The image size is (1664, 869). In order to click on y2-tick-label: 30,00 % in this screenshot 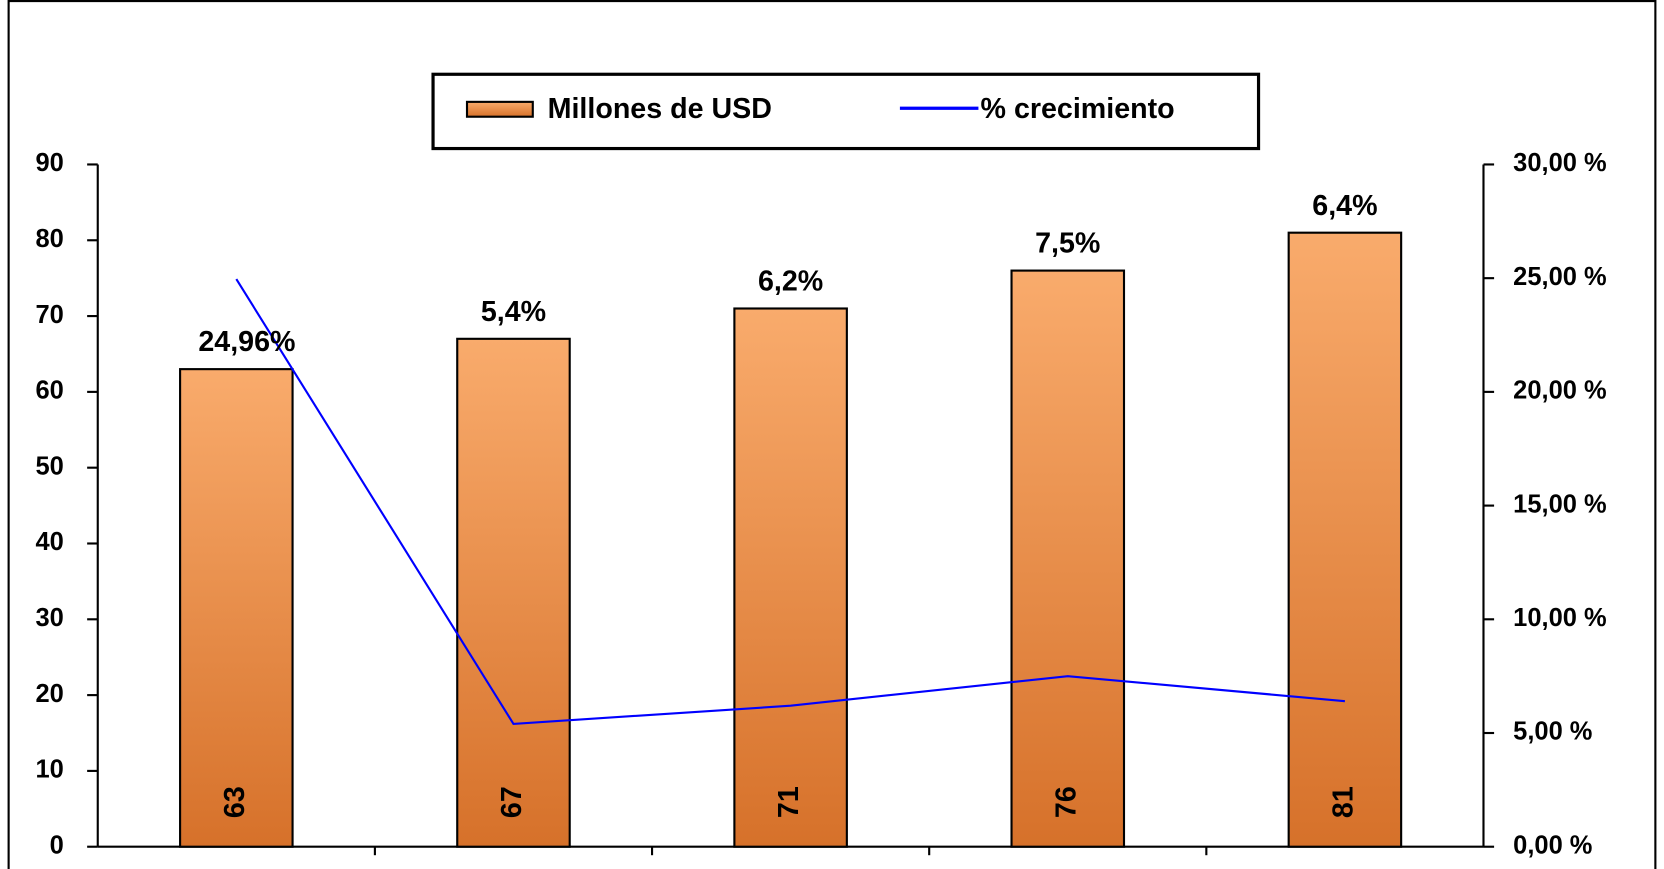, I will do `click(1559, 163)`.